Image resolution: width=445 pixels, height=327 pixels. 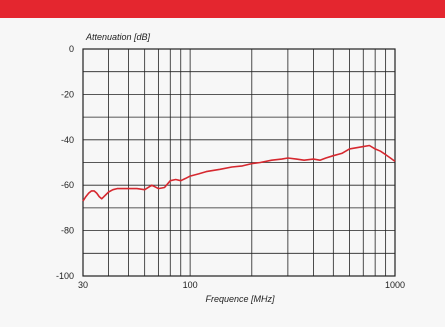 What do you see at coordinates (241, 285) in the screenshot?
I see `x-tick-labels: 30 100 1000` at bounding box center [241, 285].